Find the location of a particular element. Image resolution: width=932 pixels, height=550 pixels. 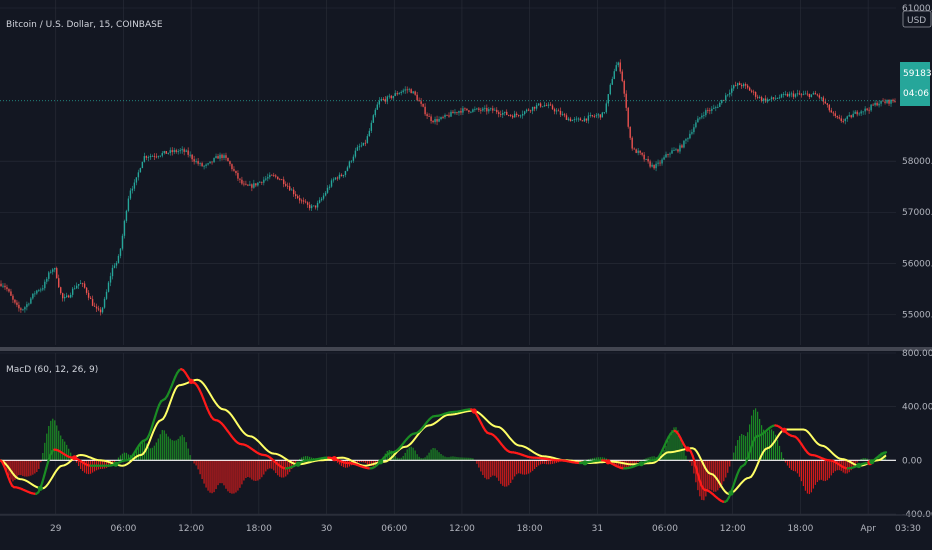

indicator-axis-label: 0.00 is located at coordinates (912, 461).